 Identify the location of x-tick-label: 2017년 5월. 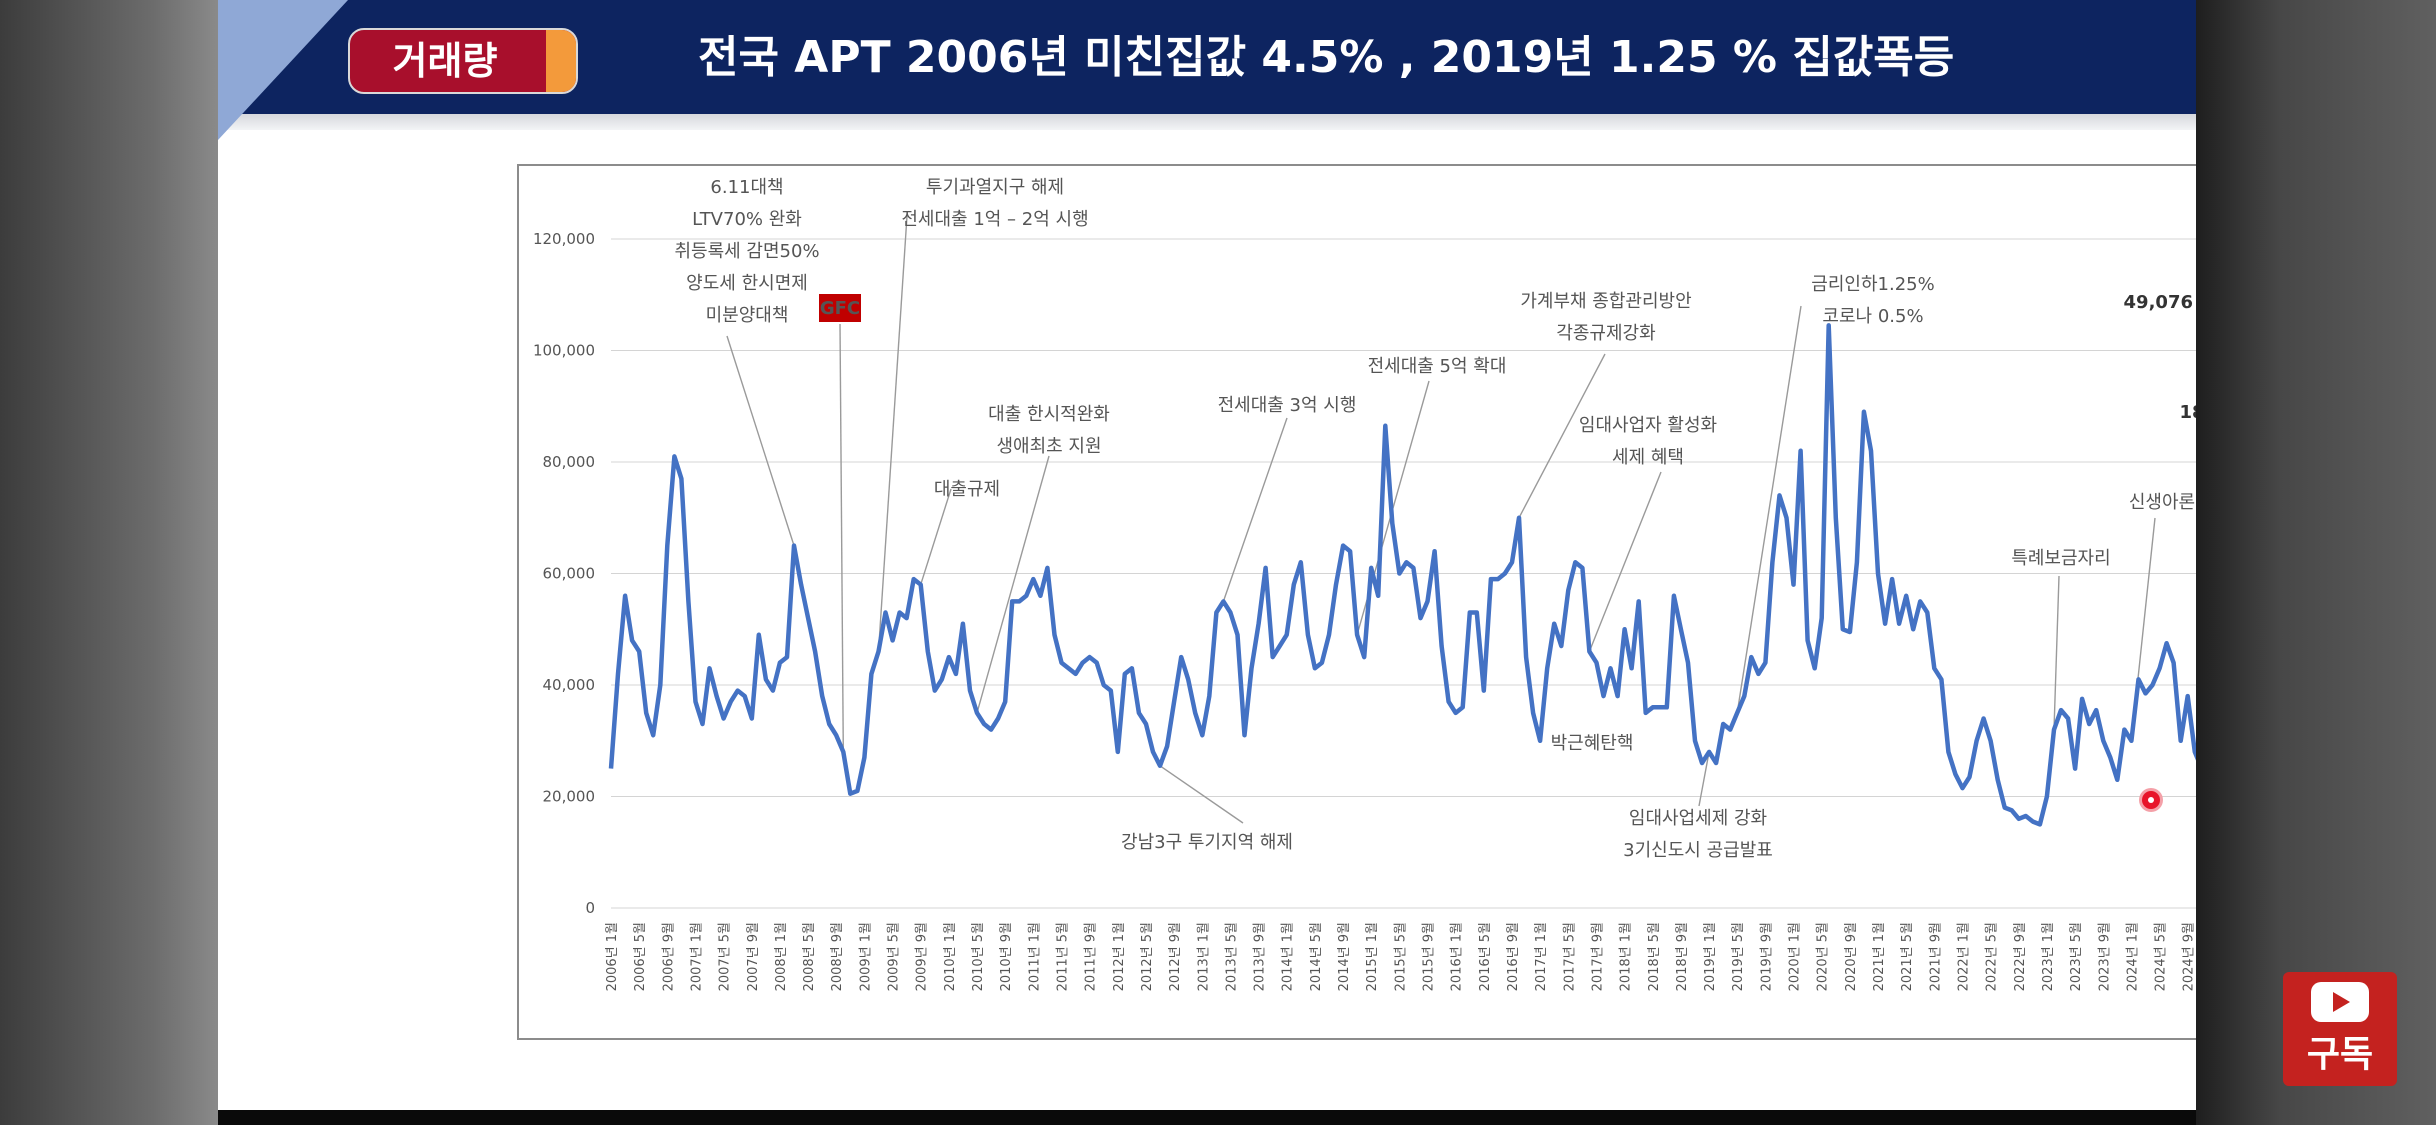
(1569, 956).